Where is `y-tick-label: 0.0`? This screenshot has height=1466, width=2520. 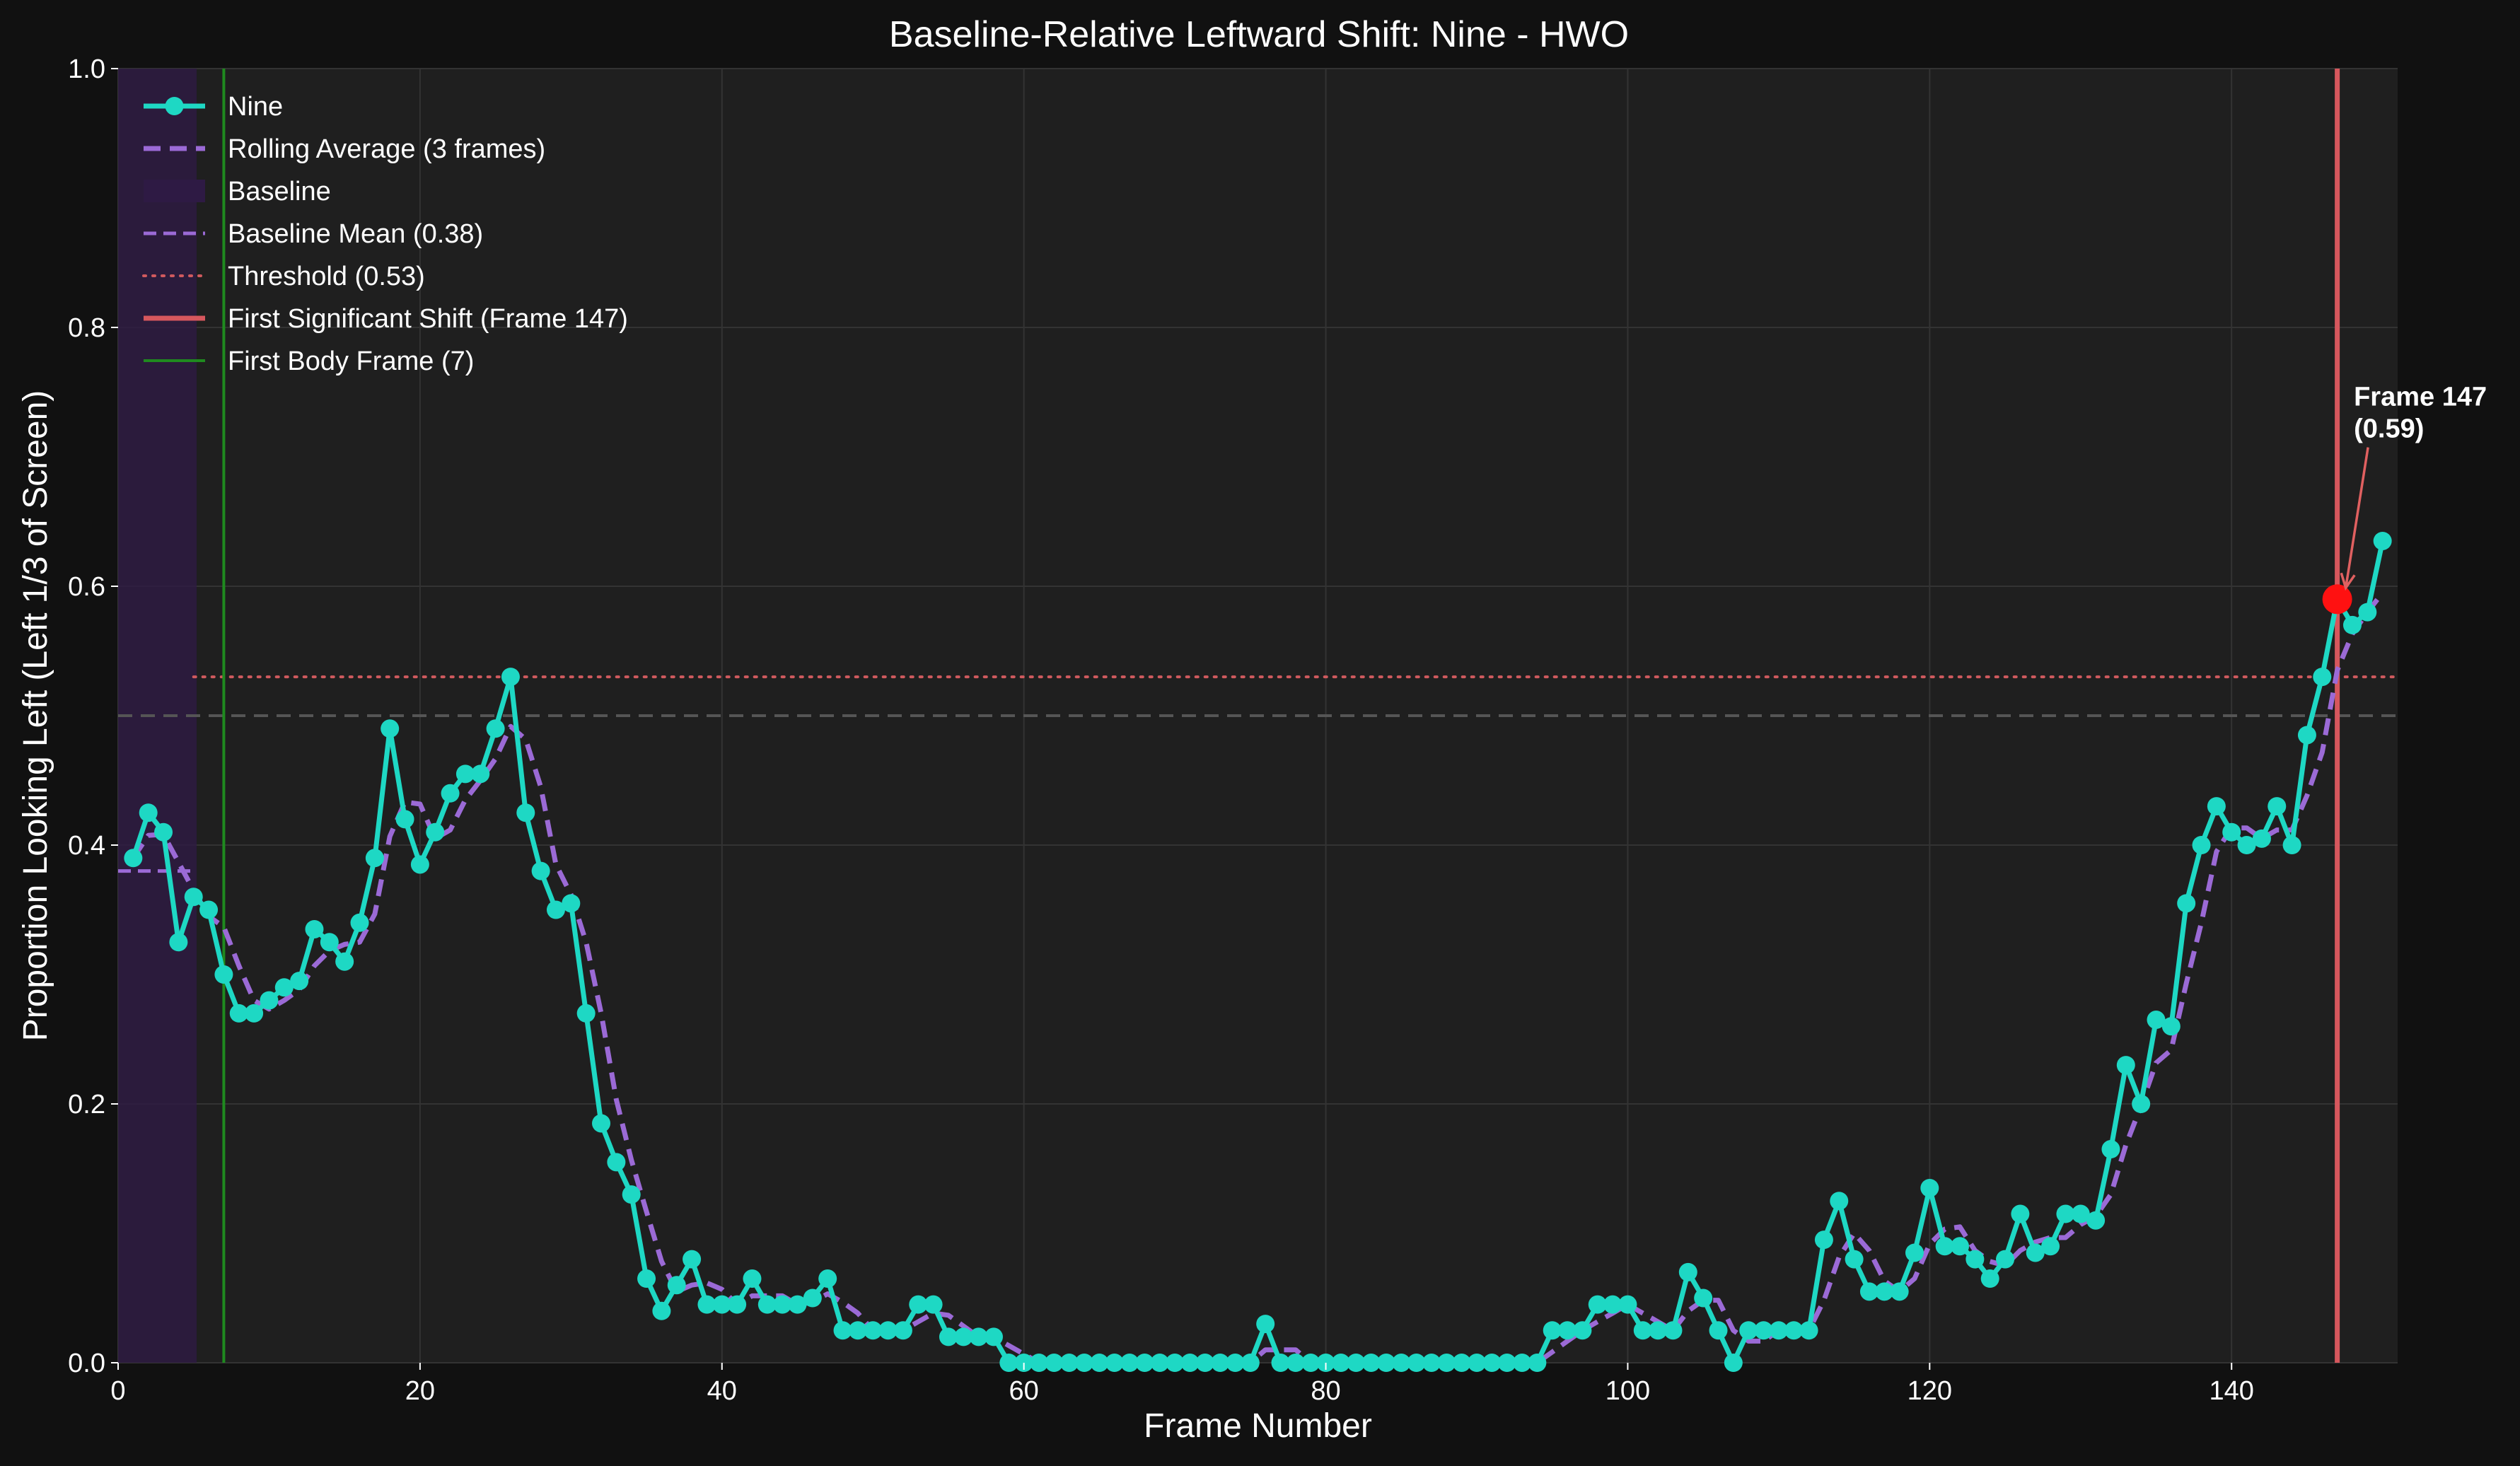 y-tick-label: 0.0 is located at coordinates (86, 1363).